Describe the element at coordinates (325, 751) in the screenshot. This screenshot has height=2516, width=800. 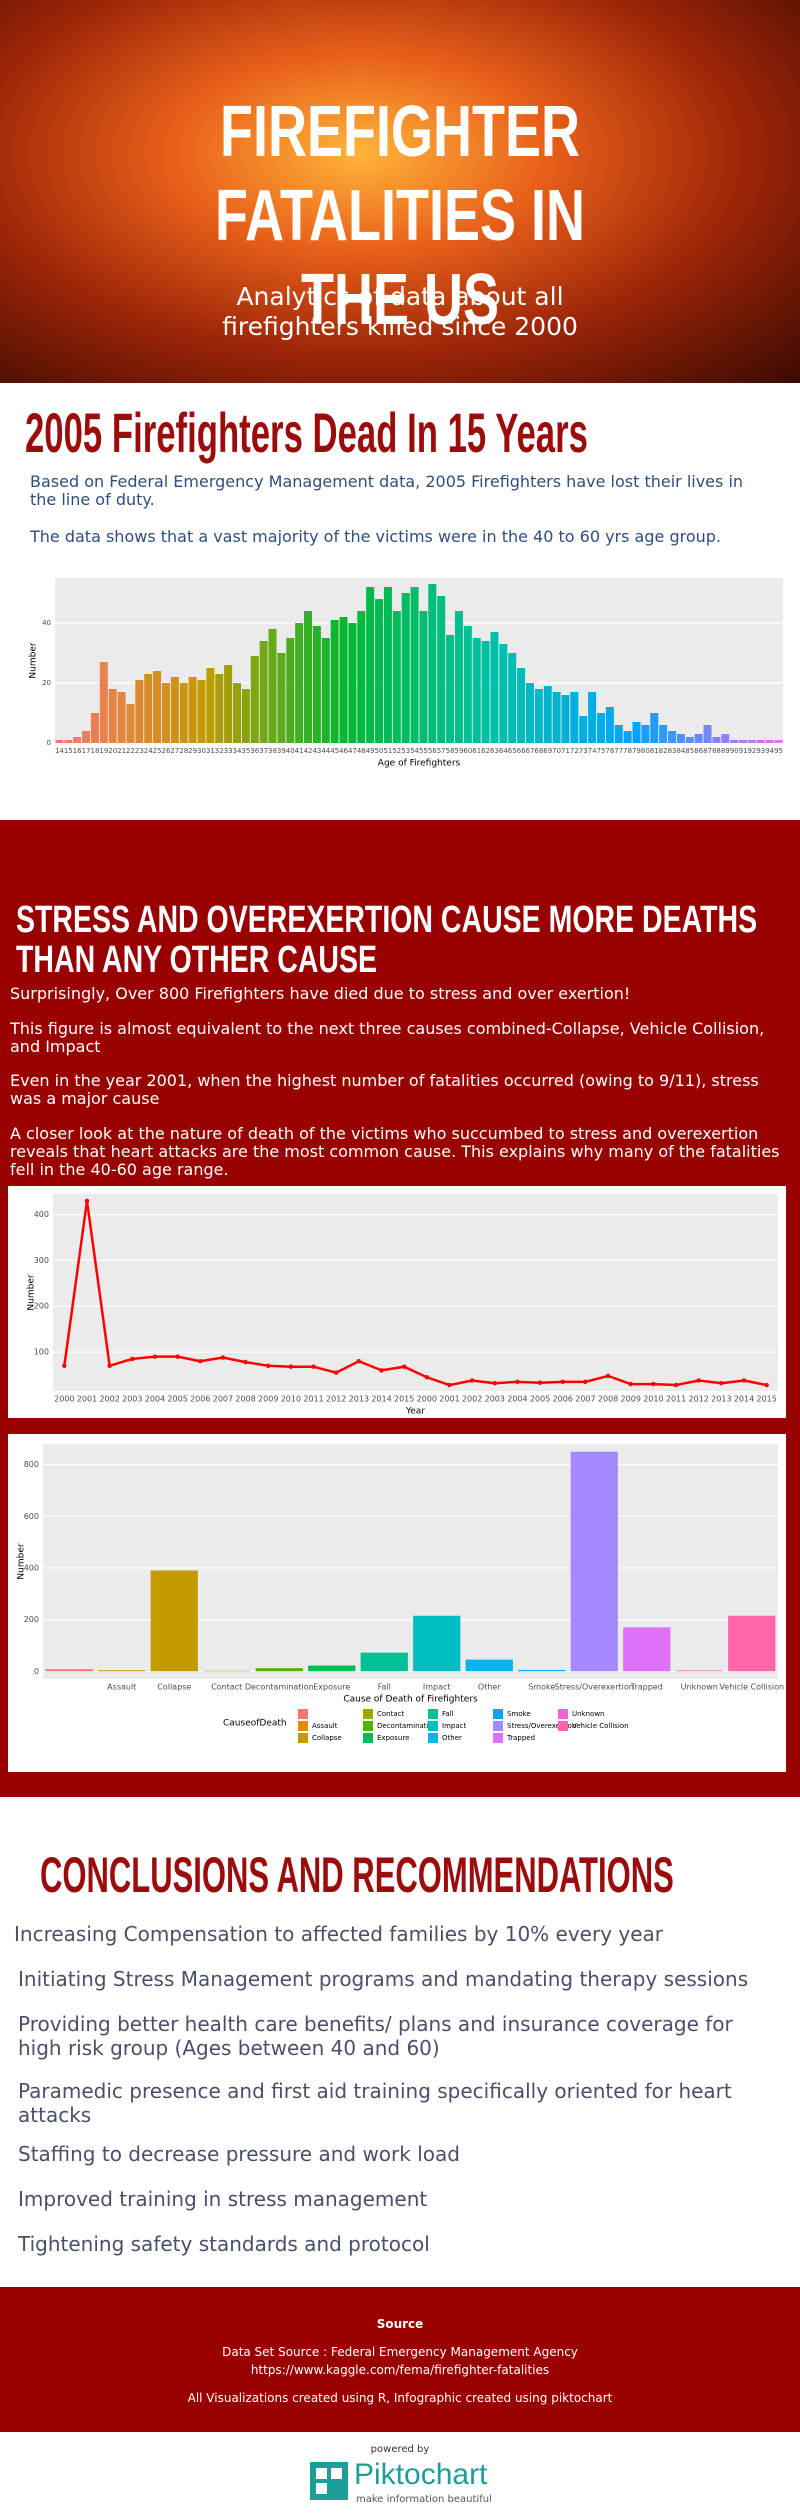
I see `x-tick-label: 44` at that location.